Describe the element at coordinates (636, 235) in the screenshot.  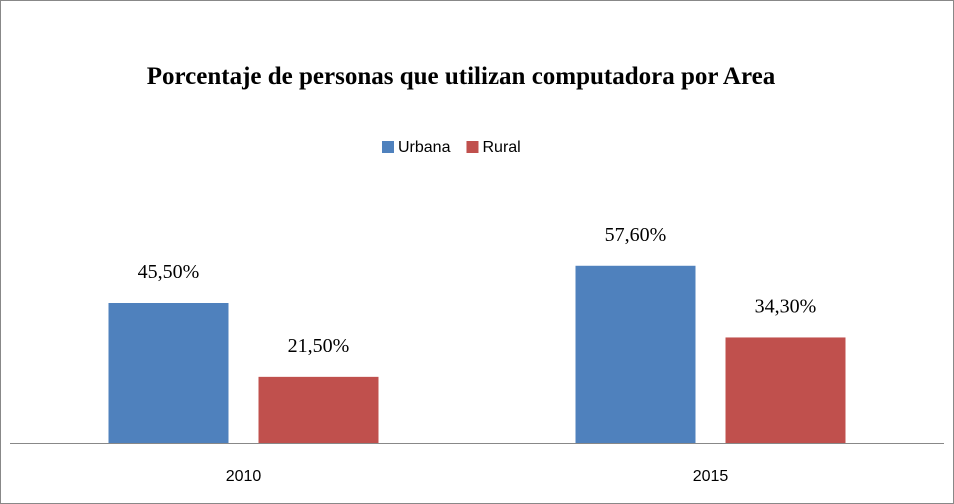
I see `data-label: 57,60%` at that location.